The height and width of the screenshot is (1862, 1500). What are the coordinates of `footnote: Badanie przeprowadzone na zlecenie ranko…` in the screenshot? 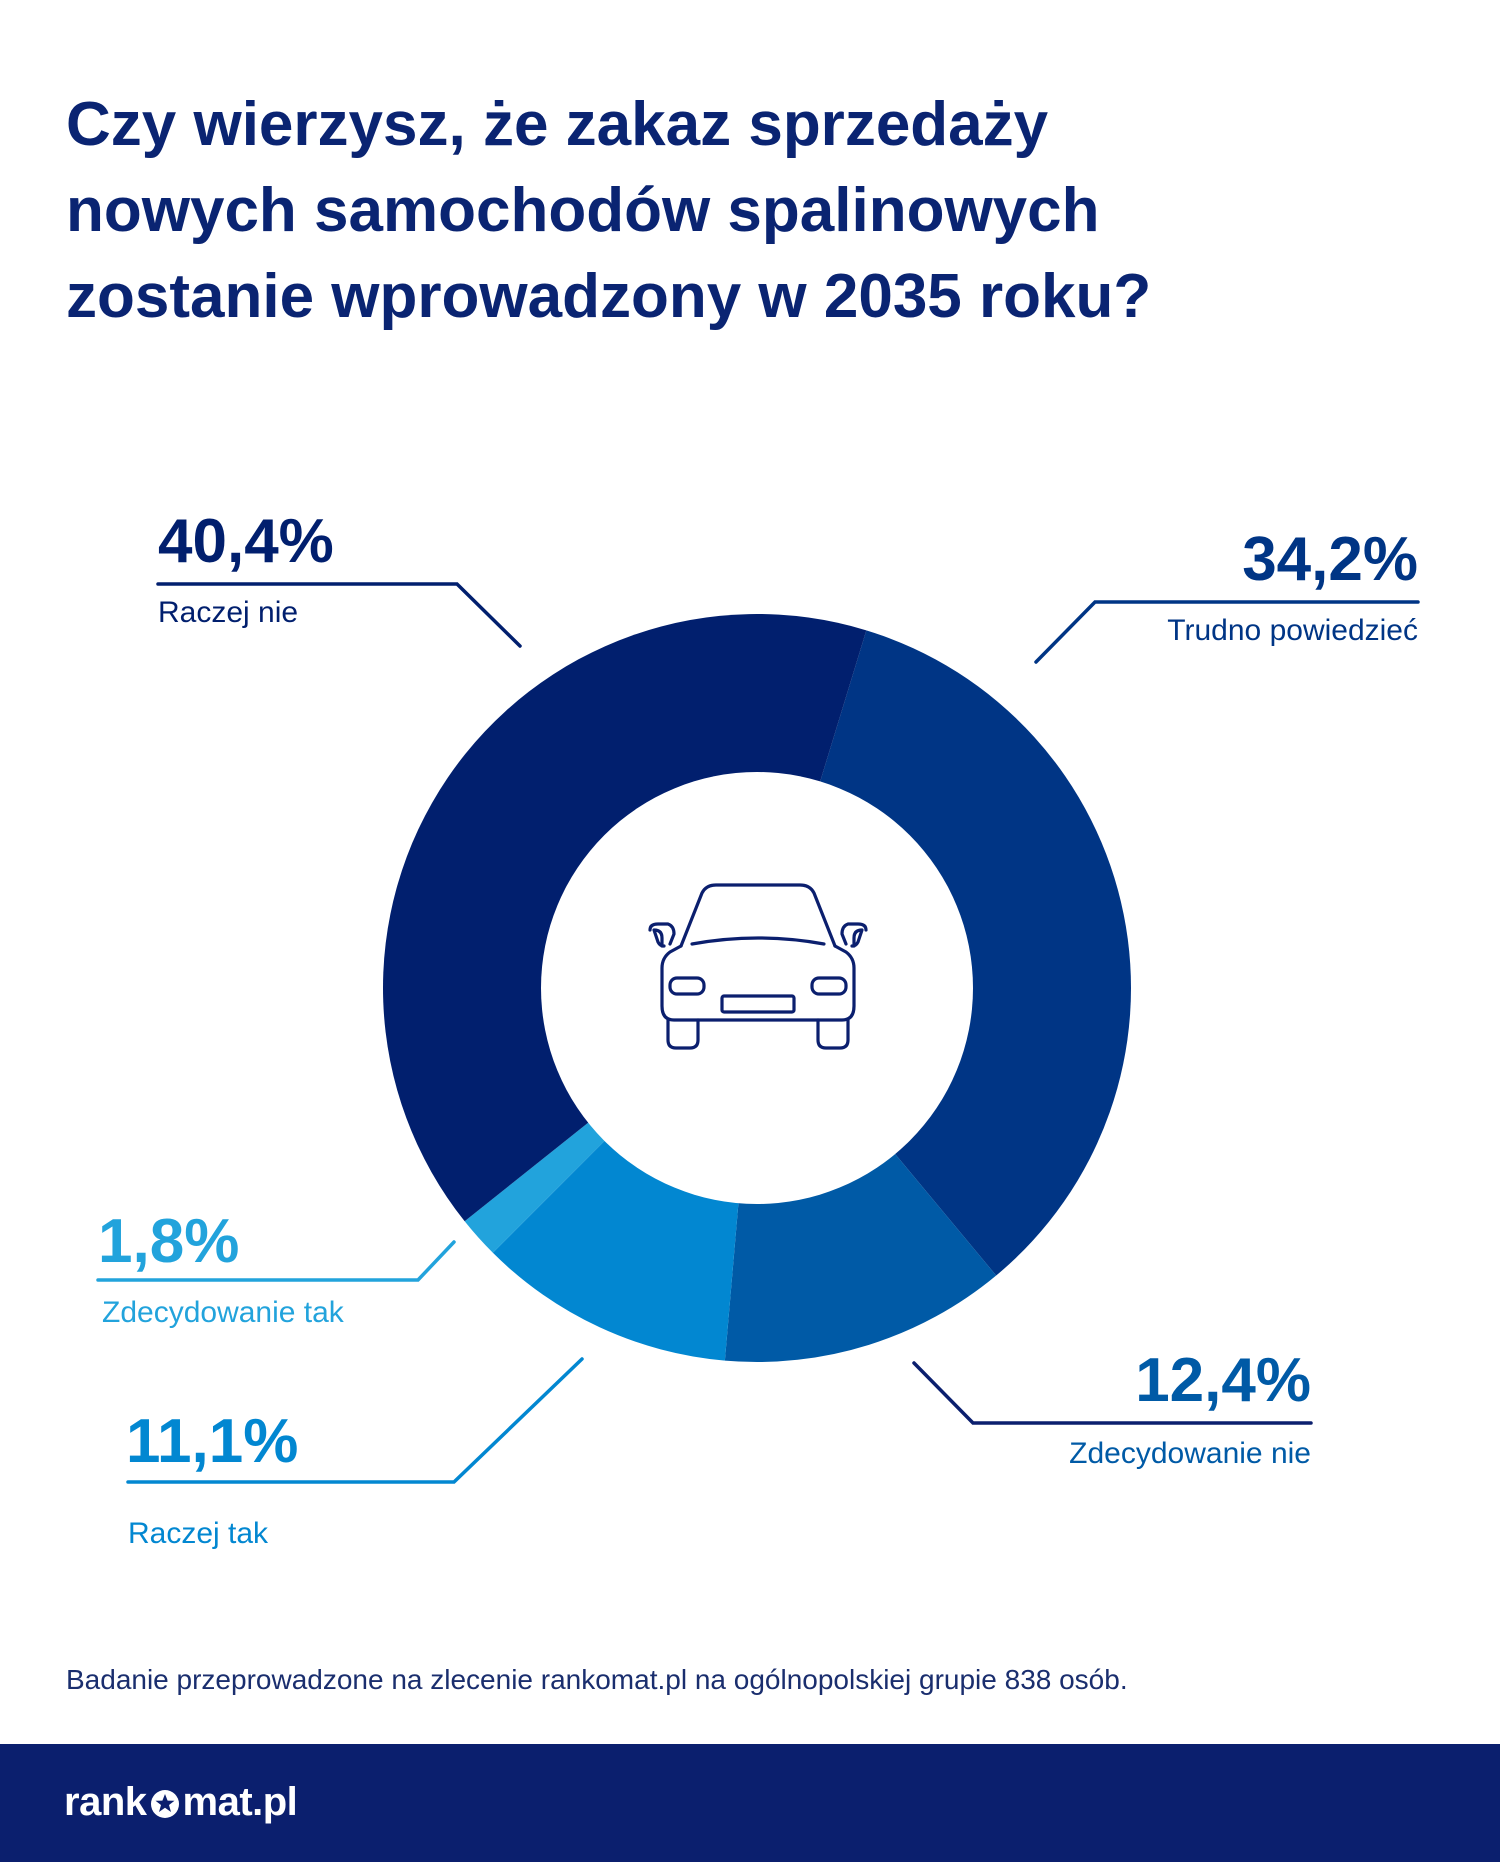 It's located at (597, 1679).